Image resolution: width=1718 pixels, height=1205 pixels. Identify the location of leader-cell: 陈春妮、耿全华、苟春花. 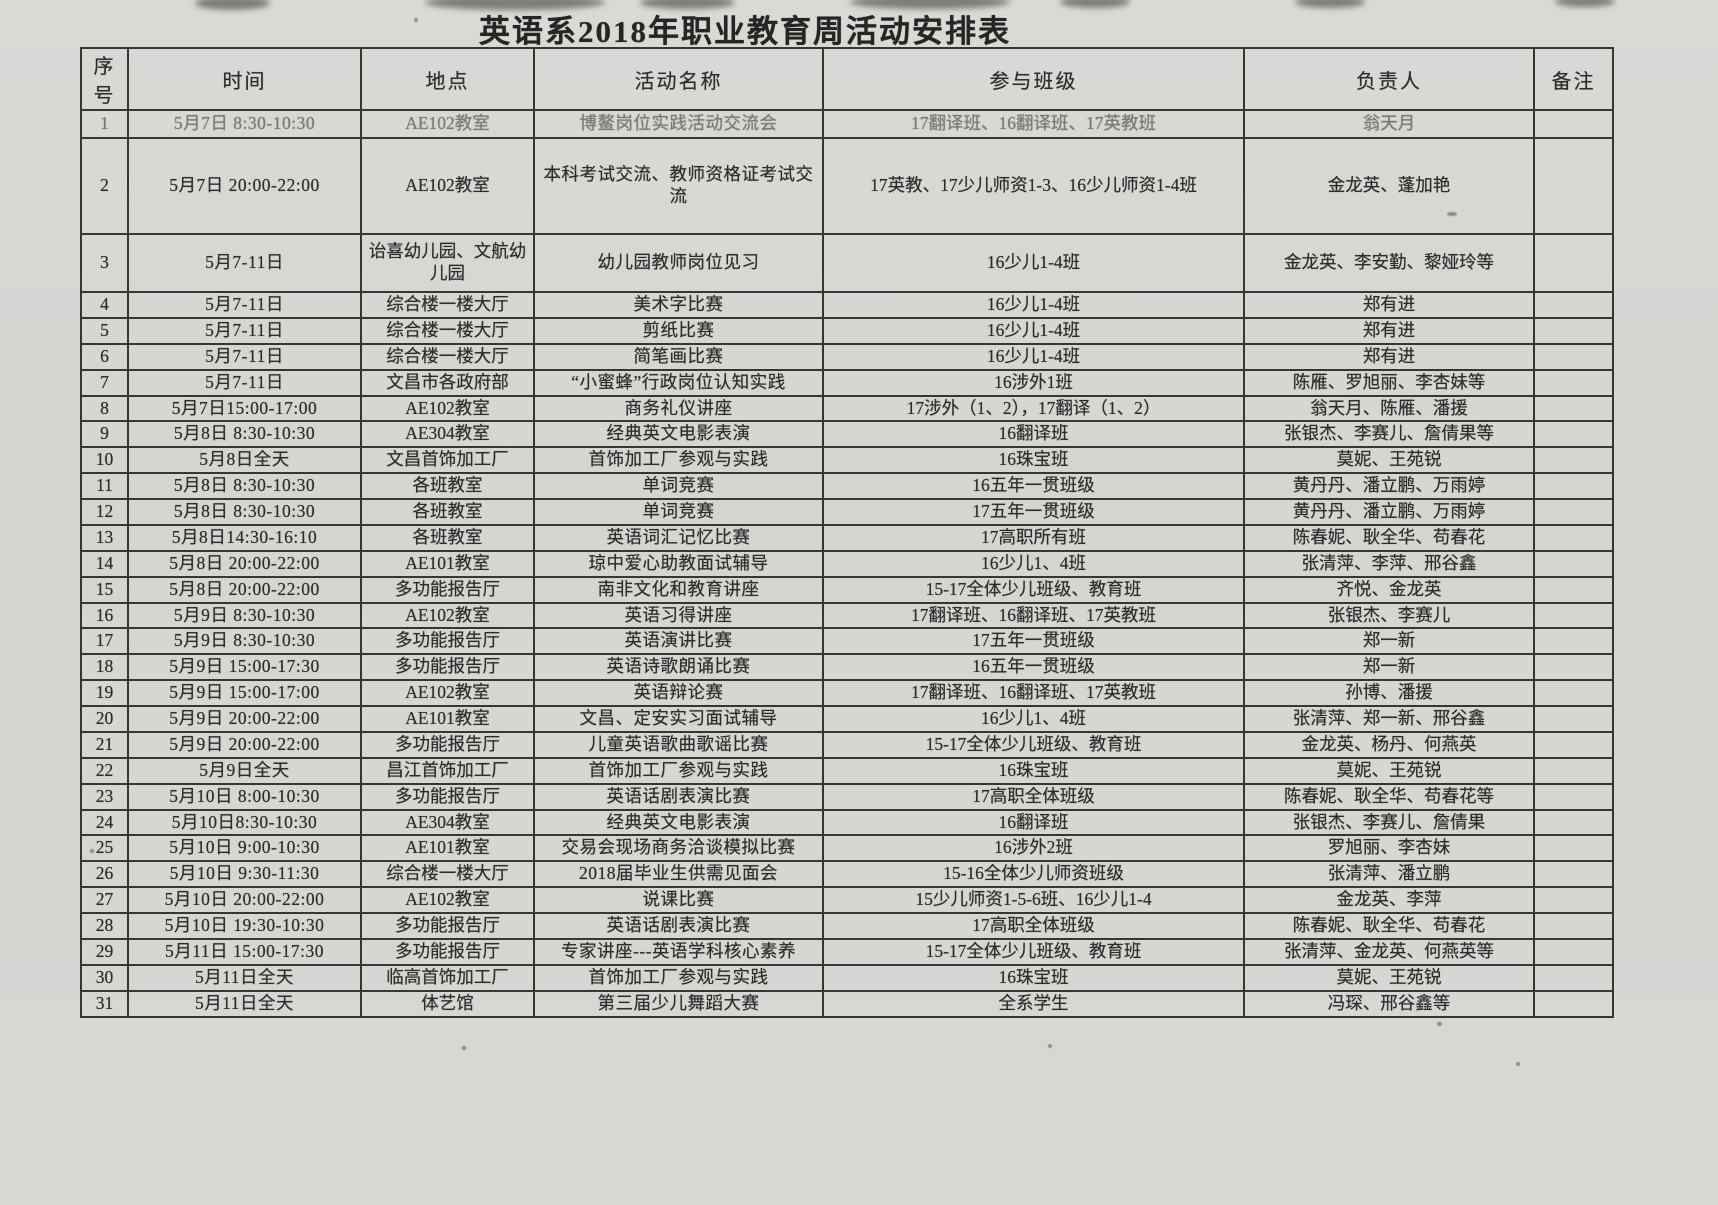
(1389, 537).